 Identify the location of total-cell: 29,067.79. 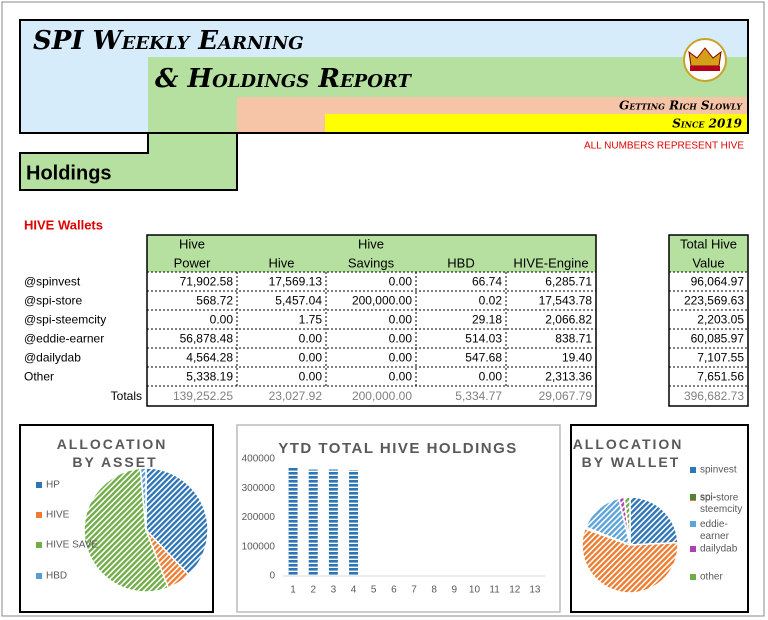
(566, 396).